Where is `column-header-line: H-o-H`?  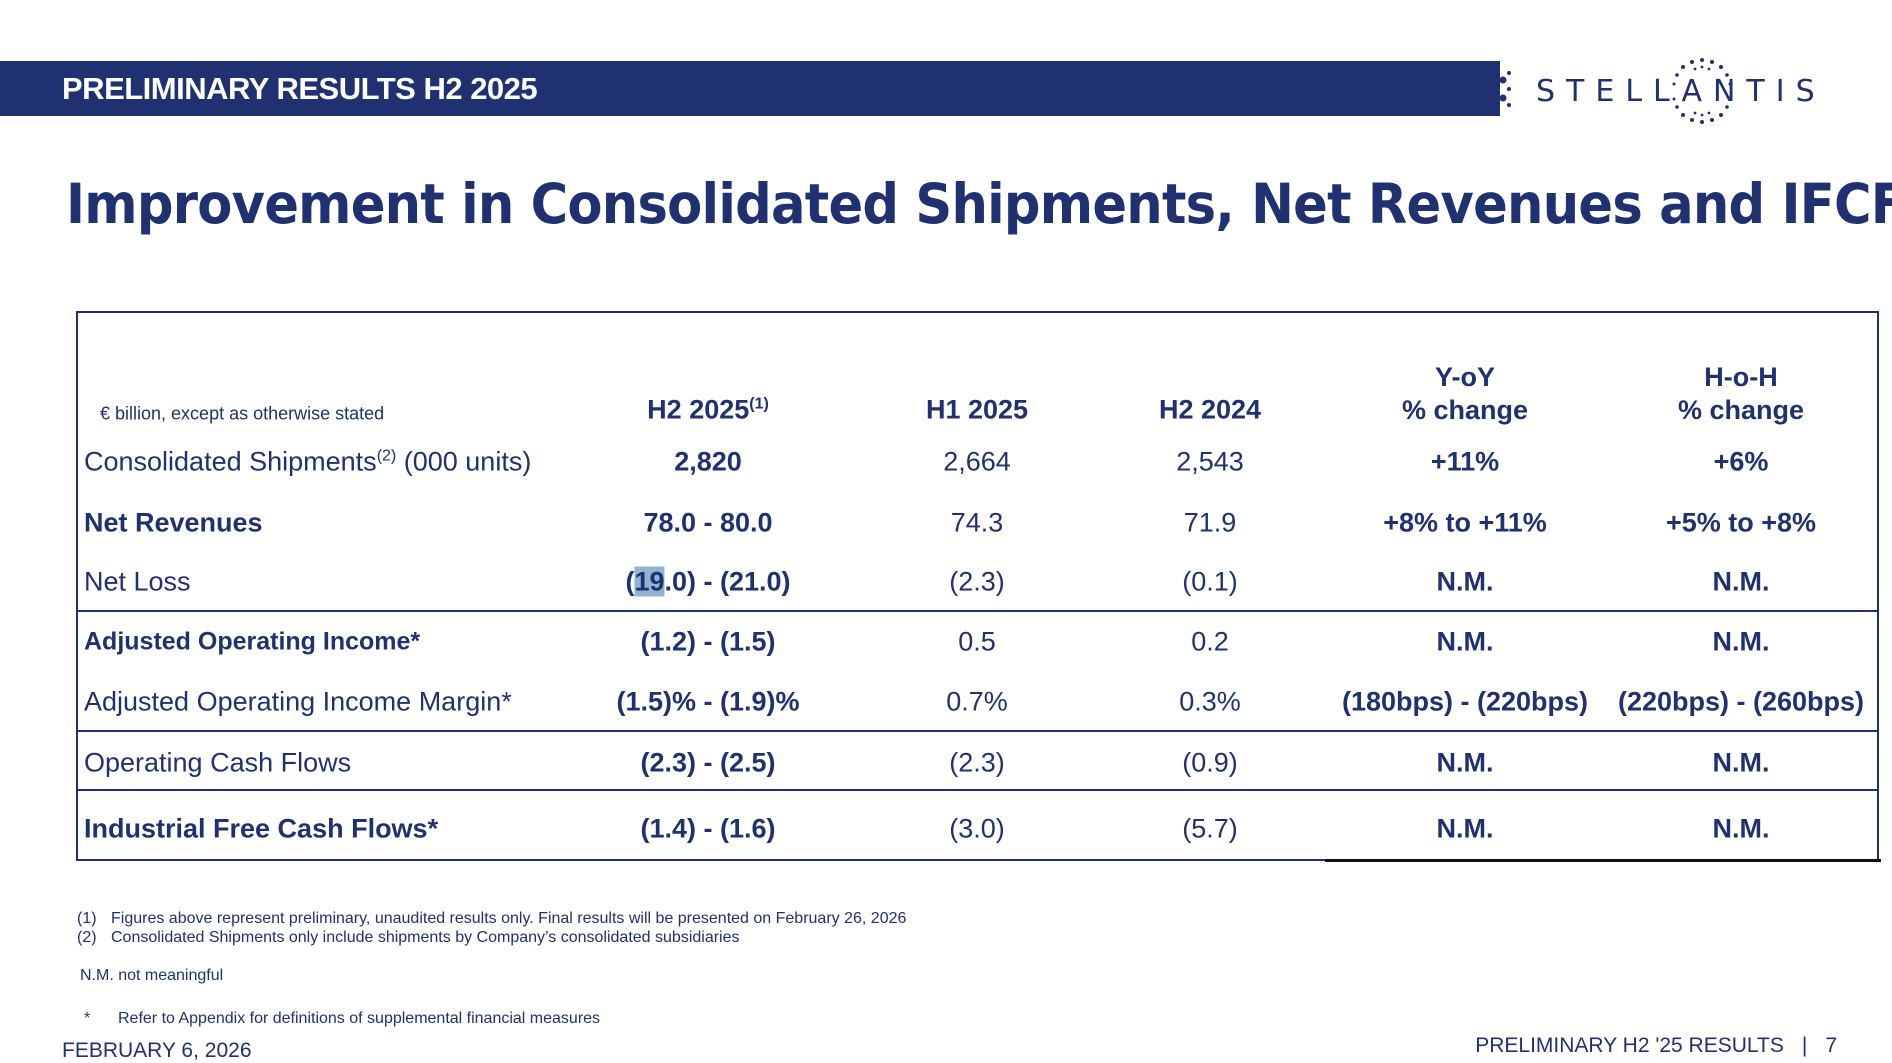 column-header-line: H-o-H is located at coordinates (1741, 377).